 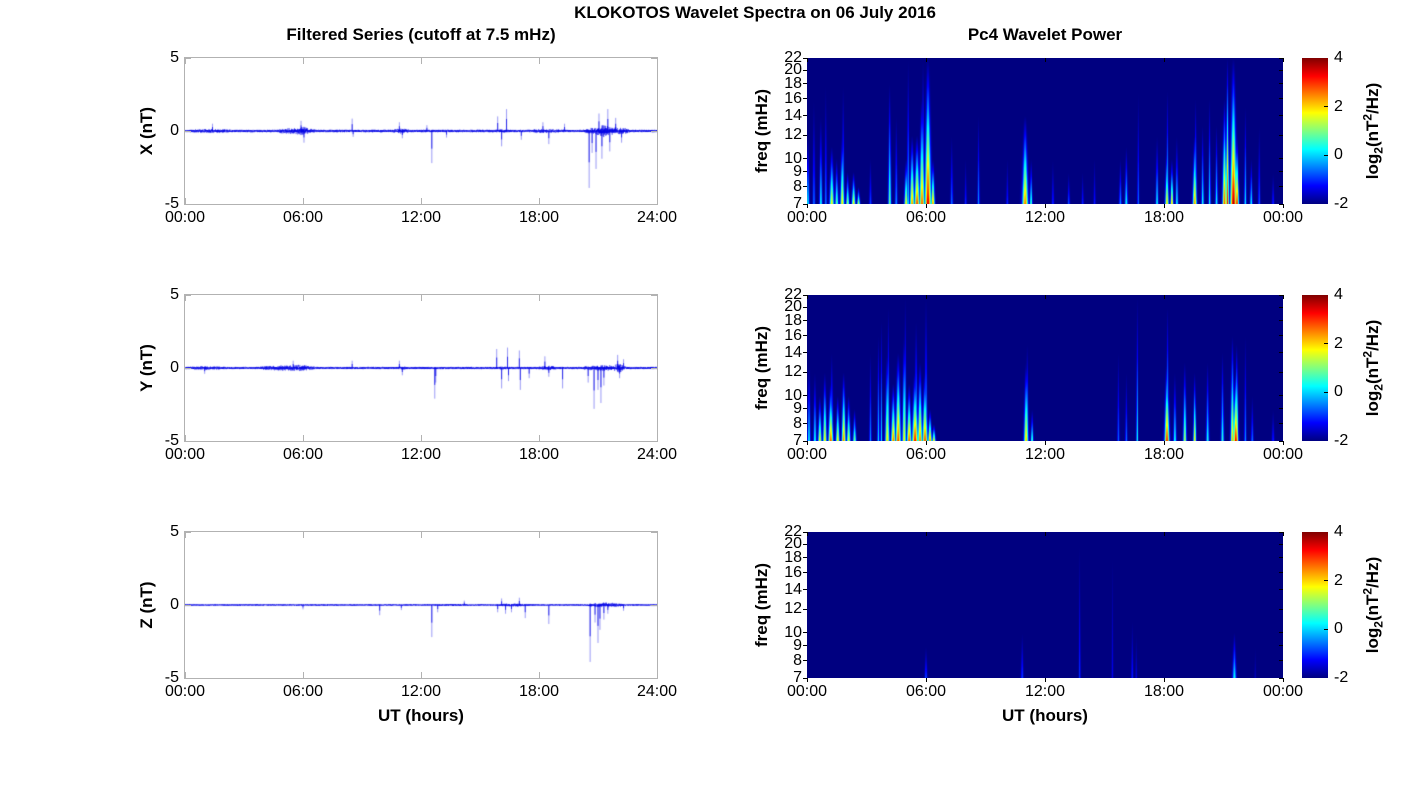 I want to click on spectrogram-canvas-spec-z, so click(x=1045, y=605).